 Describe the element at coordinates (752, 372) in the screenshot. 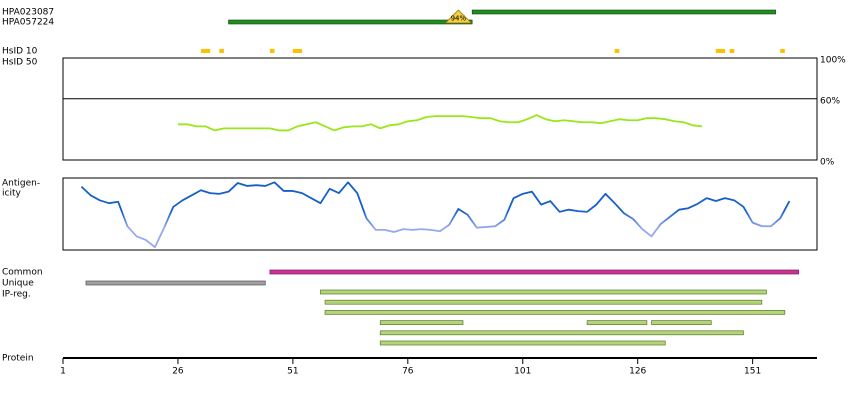

I see `x-tick-label: 151` at that location.